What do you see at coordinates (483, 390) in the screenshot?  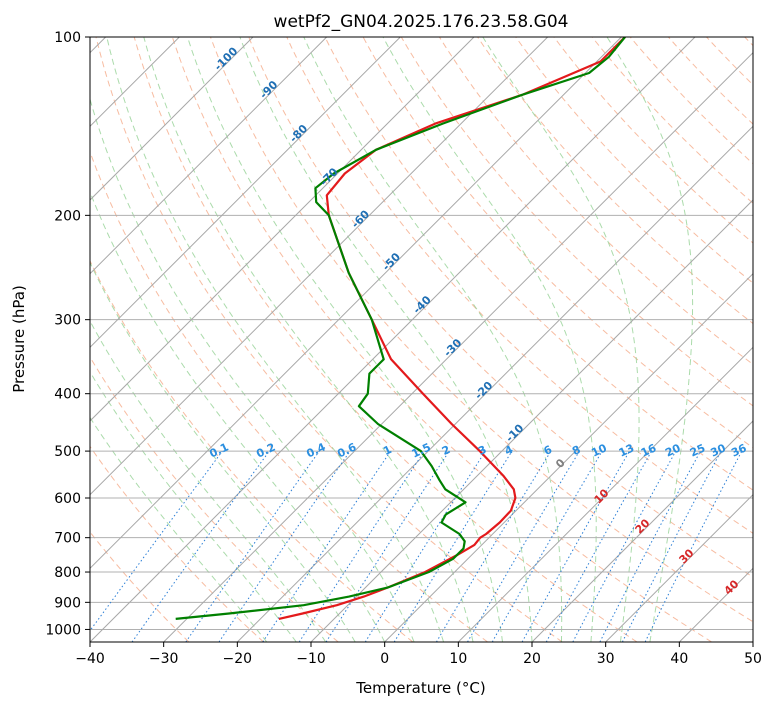 I see `isotherm-label: -20` at bounding box center [483, 390].